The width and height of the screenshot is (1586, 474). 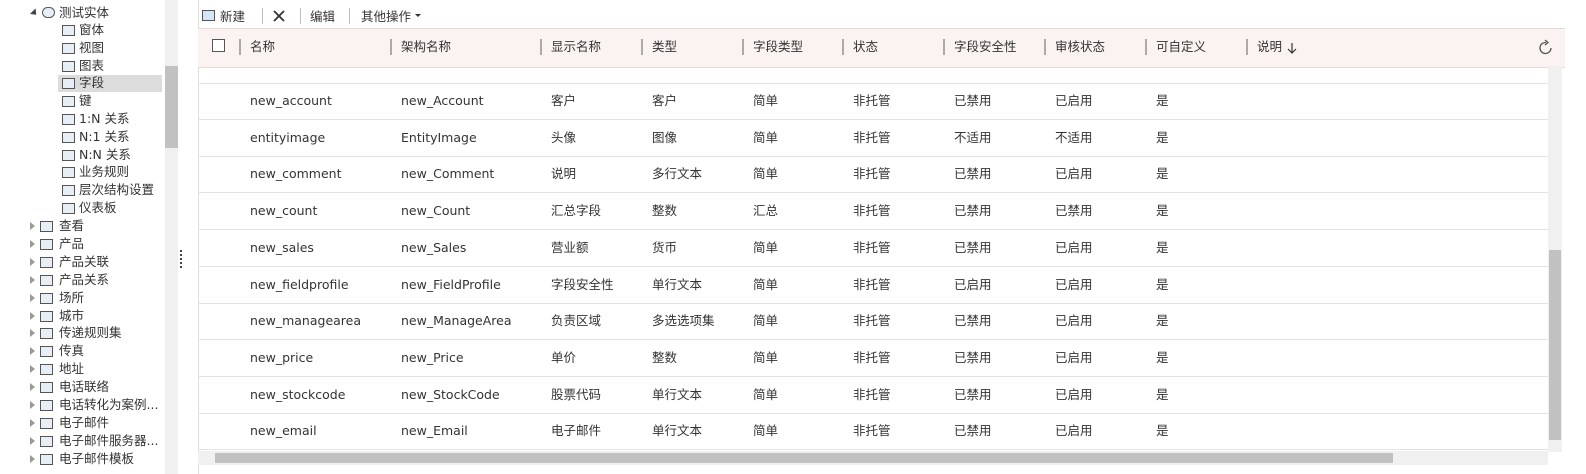 I want to click on nav-scroll-thumb, so click(x=171, y=107).